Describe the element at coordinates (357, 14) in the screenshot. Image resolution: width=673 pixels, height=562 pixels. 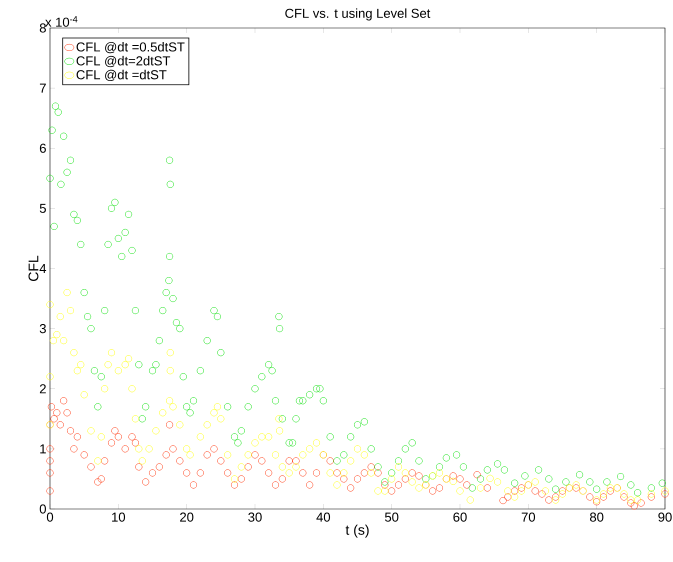
I see `chart-title: CFL vs. t using Level Set` at that location.